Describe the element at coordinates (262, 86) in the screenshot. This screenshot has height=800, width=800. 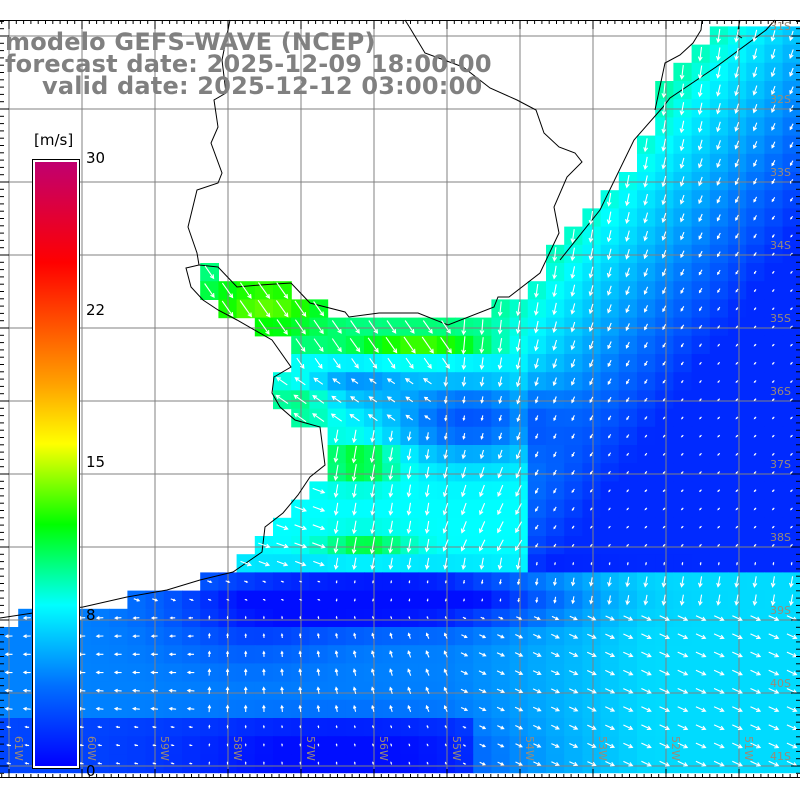
I see `title-valid-date: valid date: 2025-12-12 03:00:00` at that location.